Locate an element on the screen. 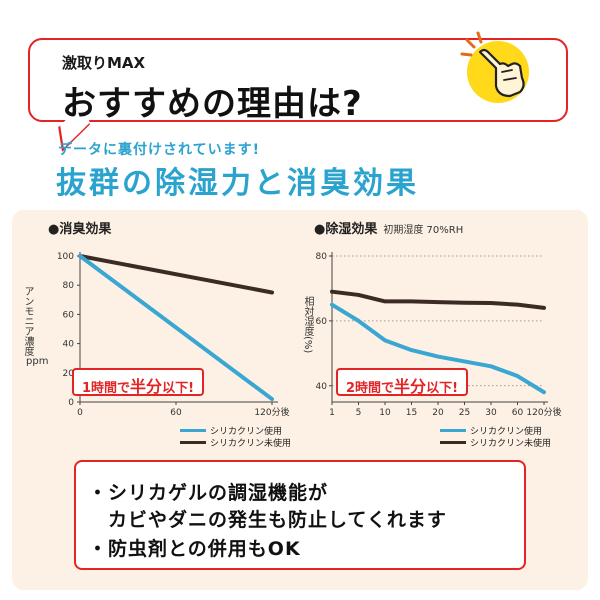 This screenshot has height=600, width=600. chart1-ylabel: アンモニア濃度 is located at coordinates (27, 321).